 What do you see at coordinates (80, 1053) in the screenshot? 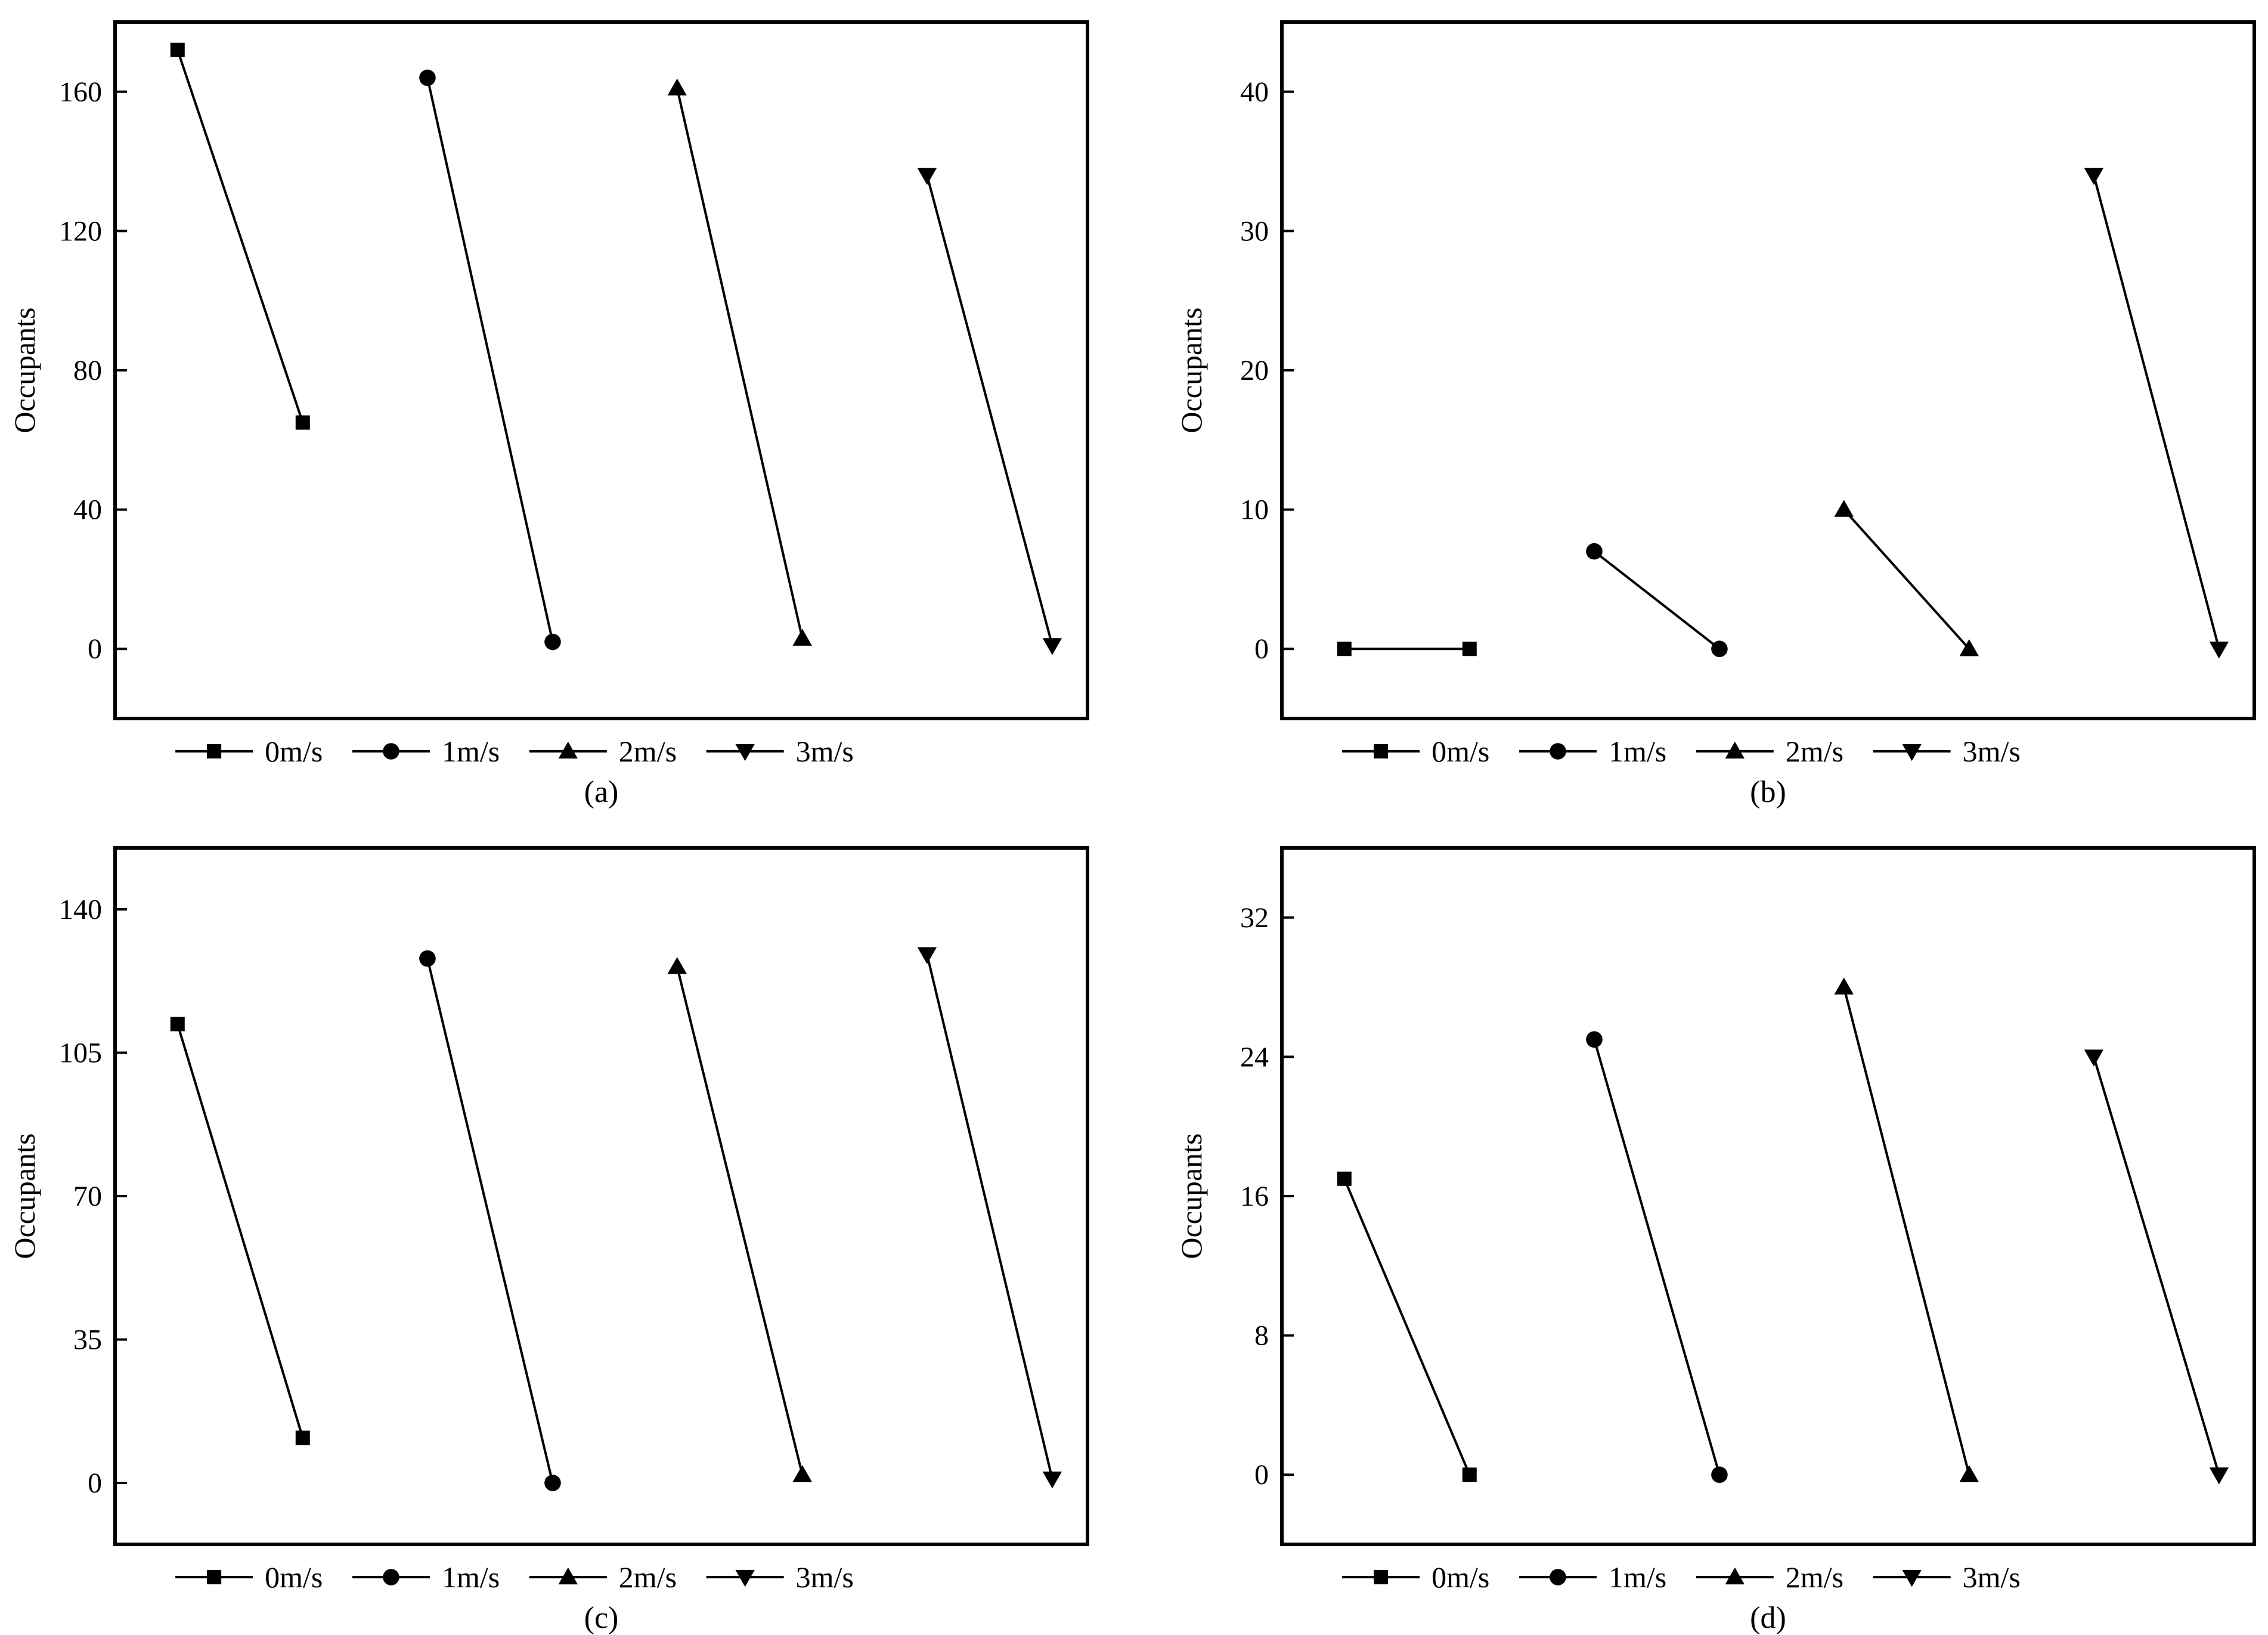
I see `y-tick-label: 105` at bounding box center [80, 1053].